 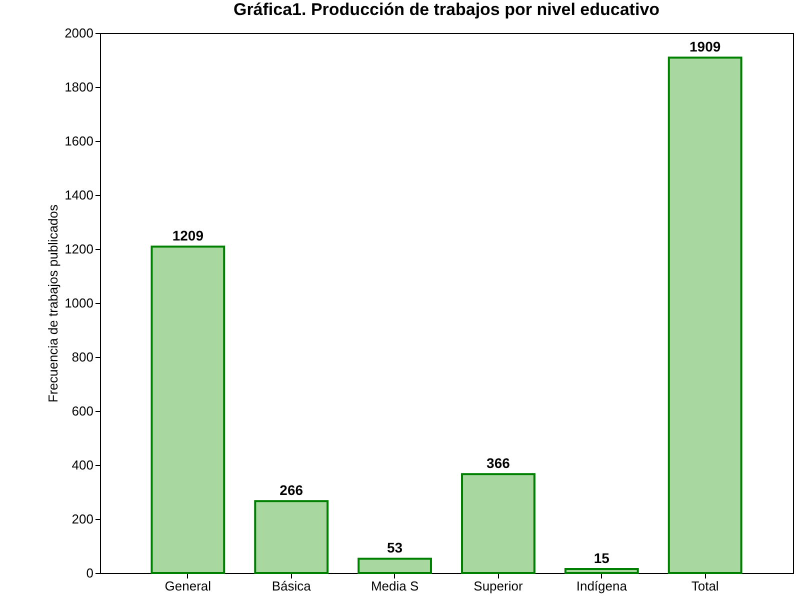 I want to click on x-tick-label: Básica, so click(x=292, y=586).